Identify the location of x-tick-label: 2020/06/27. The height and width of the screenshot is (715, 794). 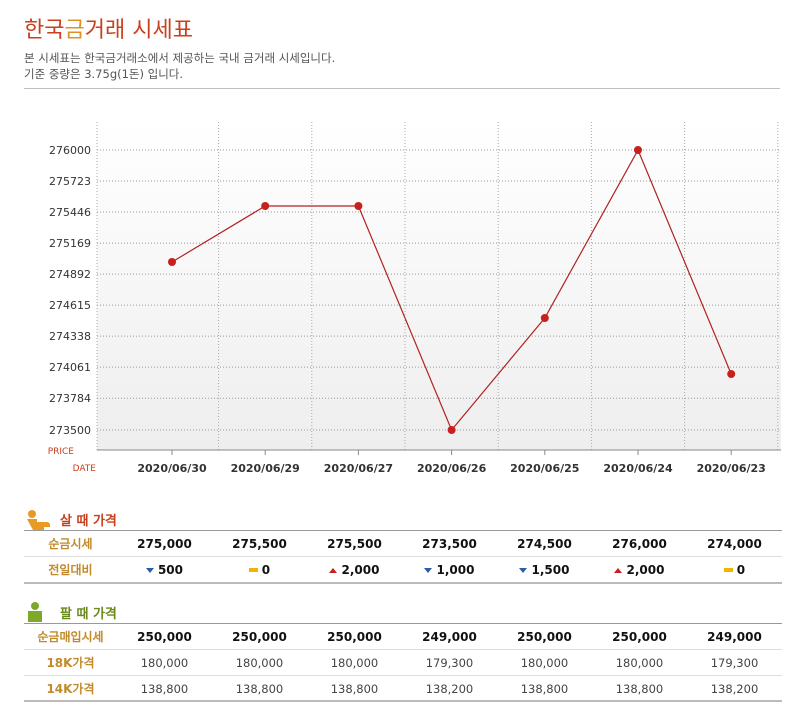
(358, 468).